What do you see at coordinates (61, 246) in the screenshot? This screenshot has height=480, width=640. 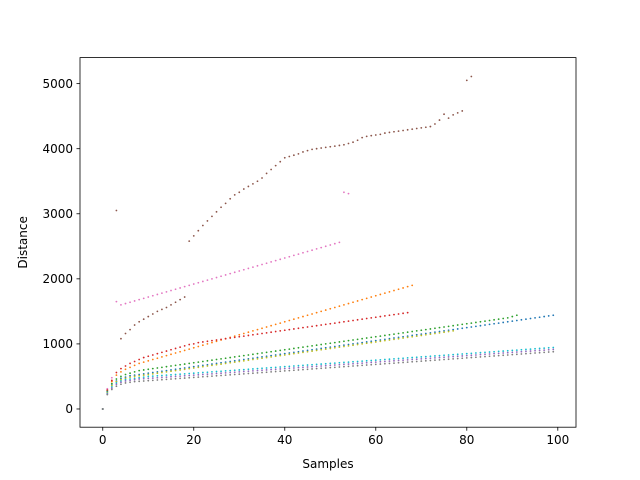 I see `y-axis: 0 1000 2000 3000 4000 5000` at bounding box center [61, 246].